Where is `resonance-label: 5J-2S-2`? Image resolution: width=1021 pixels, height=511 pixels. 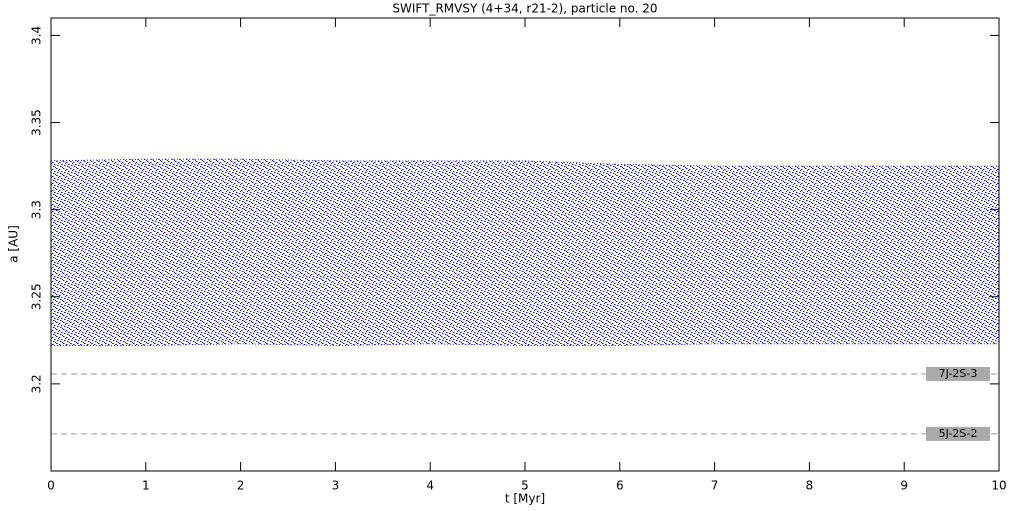 resonance-label: 5J-2S-2 is located at coordinates (958, 433).